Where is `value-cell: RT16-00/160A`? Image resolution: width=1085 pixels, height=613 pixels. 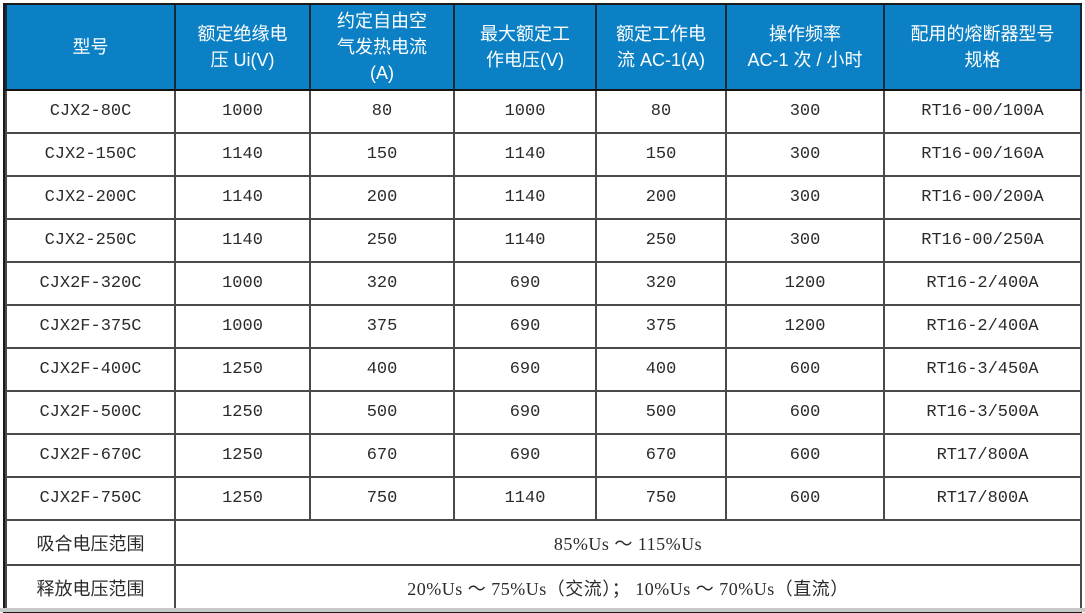 value-cell: RT16-00/160A is located at coordinates (982, 154).